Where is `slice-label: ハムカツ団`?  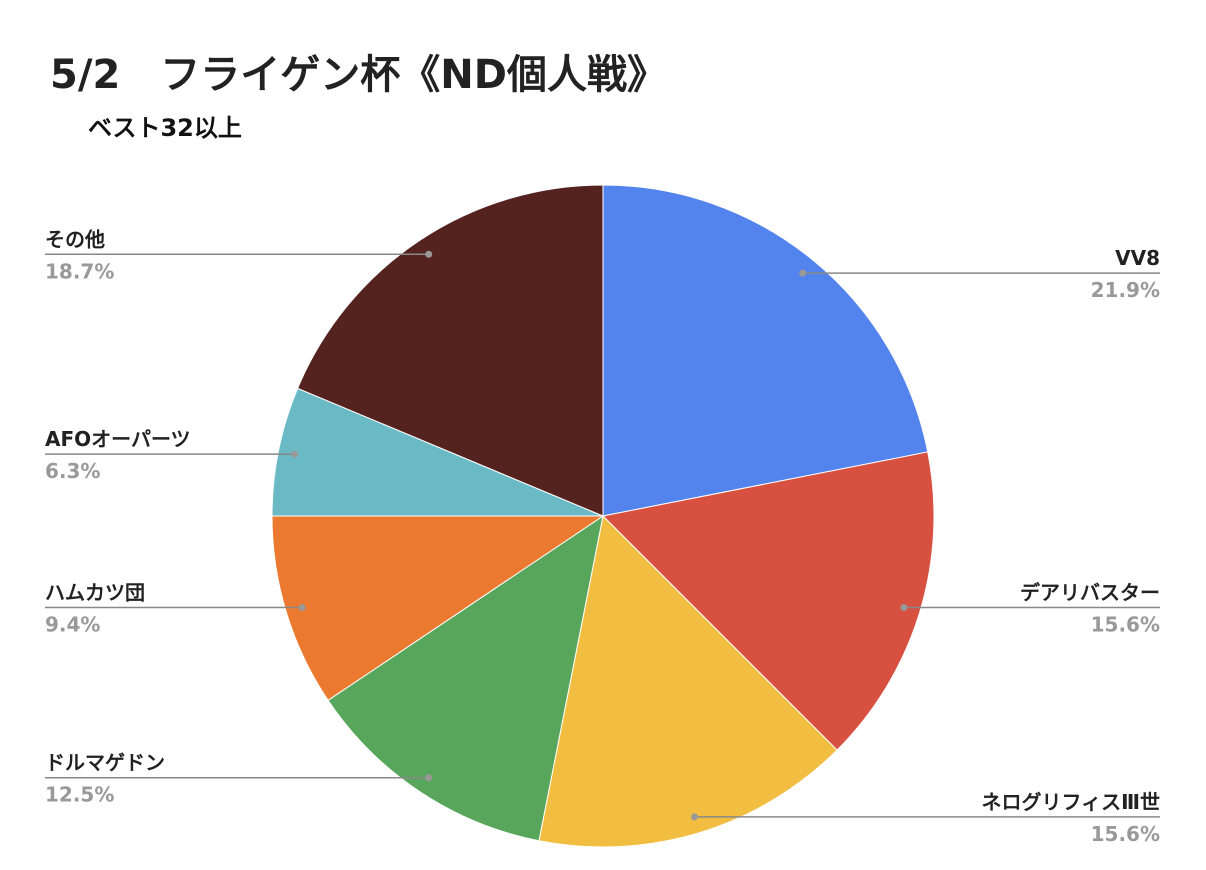 slice-label: ハムカツ団 is located at coordinates (95, 593).